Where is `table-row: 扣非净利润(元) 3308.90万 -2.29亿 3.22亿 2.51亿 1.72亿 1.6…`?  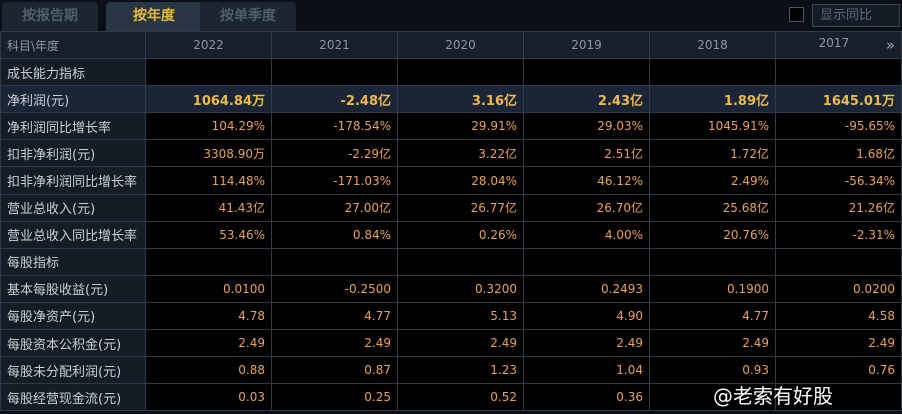
table-row: 扣非净利润(元) 3308.90万 -2.29亿 3.22亿 2.51亿 1.72亿 1.6… is located at coordinates (451, 153).